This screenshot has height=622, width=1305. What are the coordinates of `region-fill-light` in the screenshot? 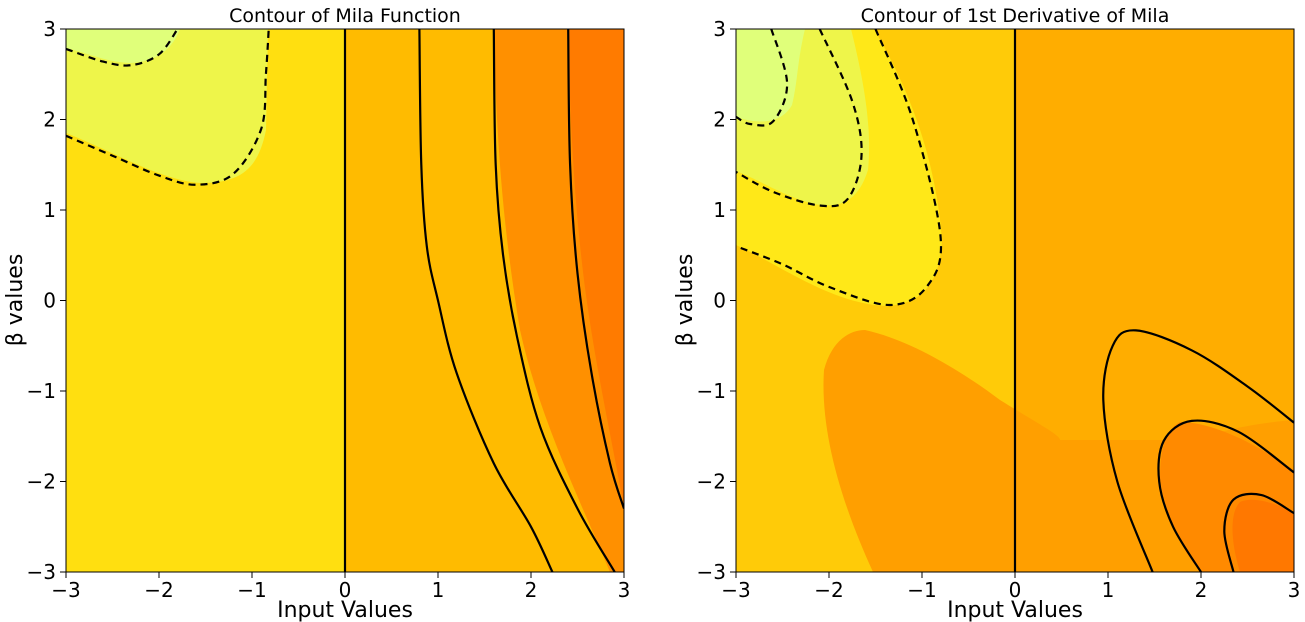 It's located at (167, 106).